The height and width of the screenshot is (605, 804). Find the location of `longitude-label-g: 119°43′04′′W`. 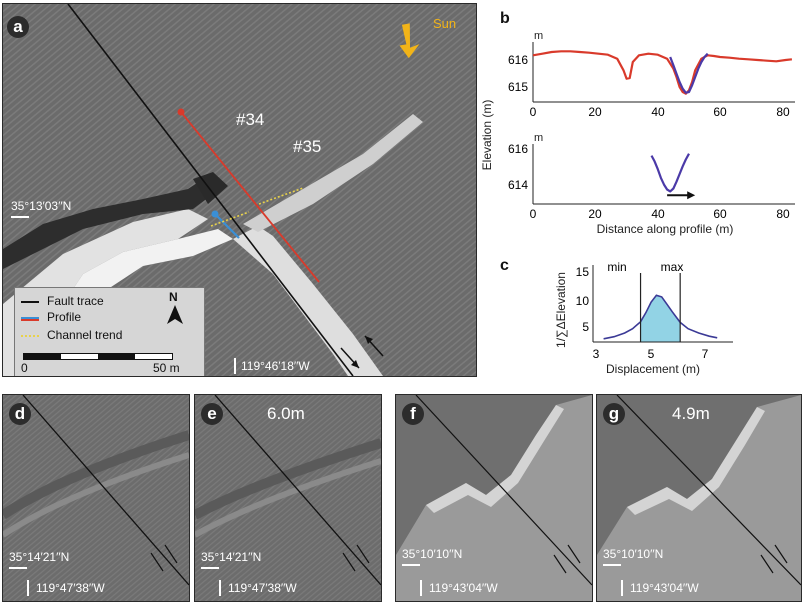

longitude-label-g: 119°43′04′′W is located at coordinates (664, 588).